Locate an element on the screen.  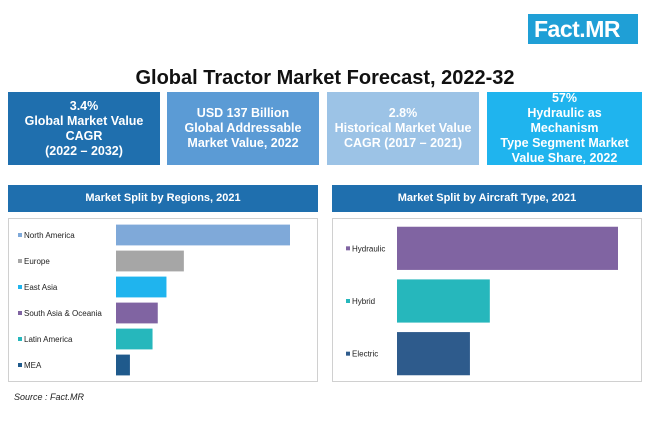
category-label: MEA is located at coordinates (33, 365).